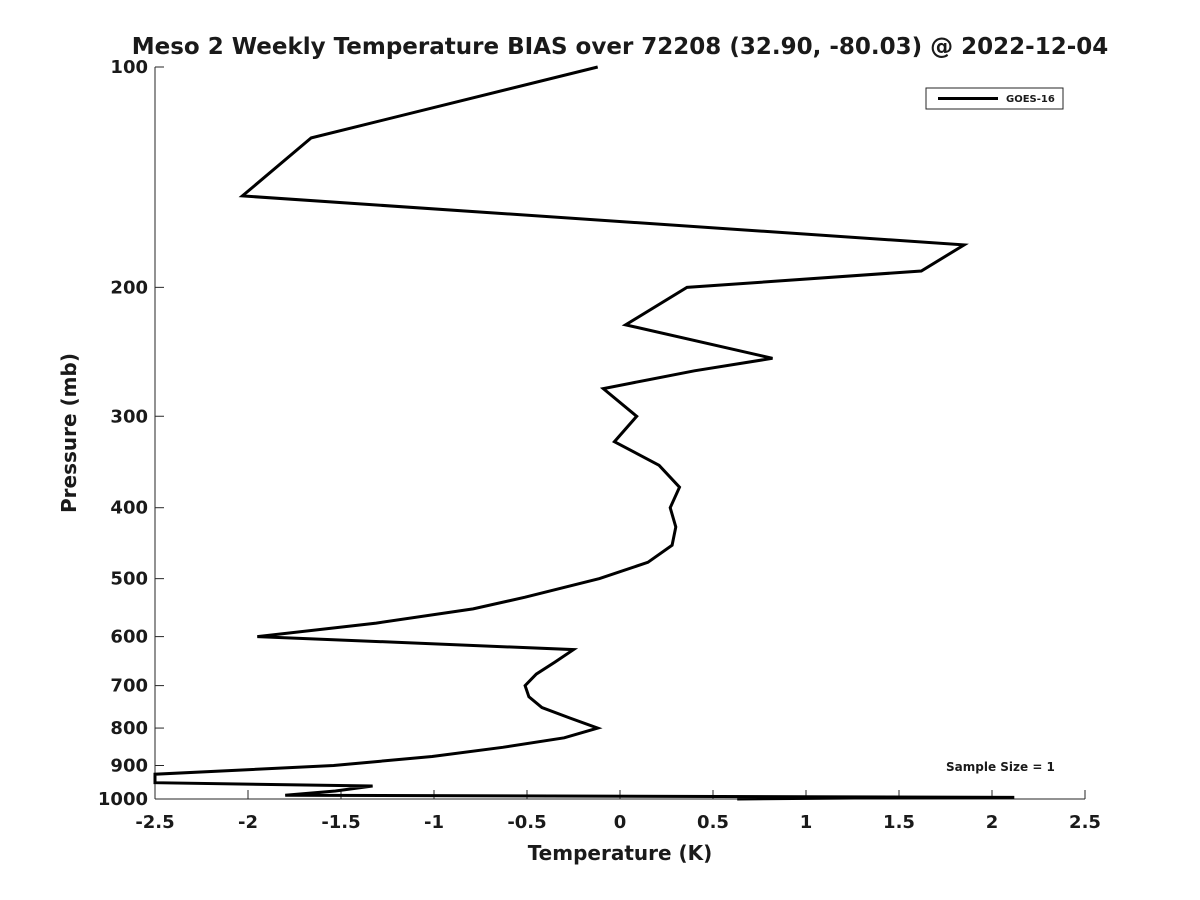 The image size is (1200, 900). What do you see at coordinates (129, 67) in the screenshot?
I see `y-tick-label: 100` at bounding box center [129, 67].